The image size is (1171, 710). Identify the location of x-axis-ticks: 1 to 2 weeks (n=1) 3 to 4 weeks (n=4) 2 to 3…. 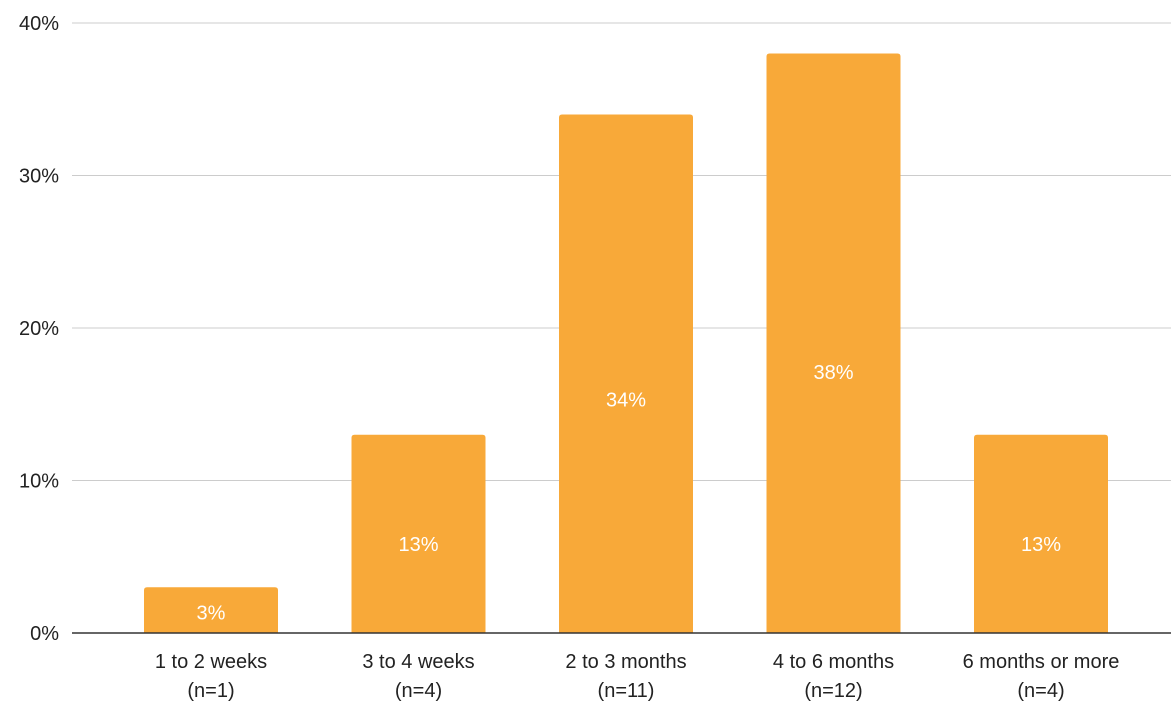
(637, 676).